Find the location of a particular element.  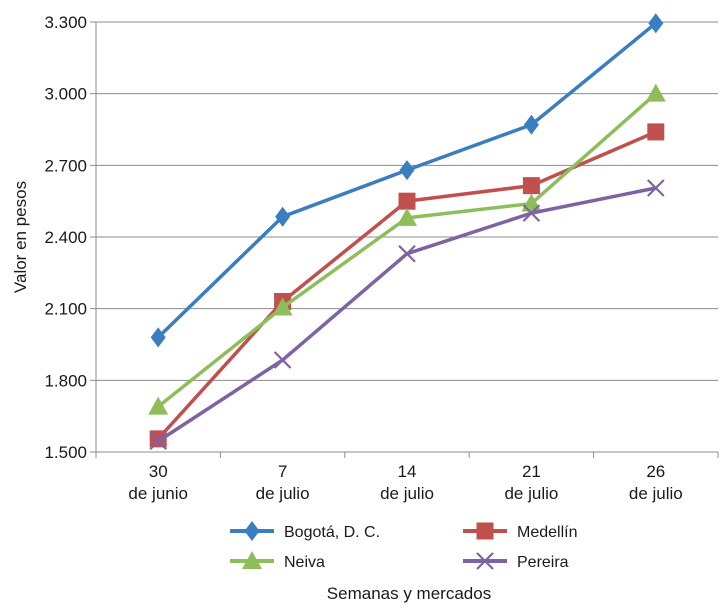

x-tick-label: 7 de julio is located at coordinates (283, 482).